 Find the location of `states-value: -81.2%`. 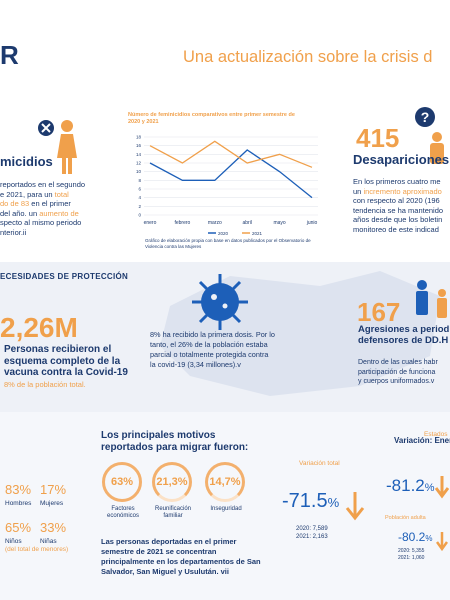

states-value: -81.2% is located at coordinates (410, 485).